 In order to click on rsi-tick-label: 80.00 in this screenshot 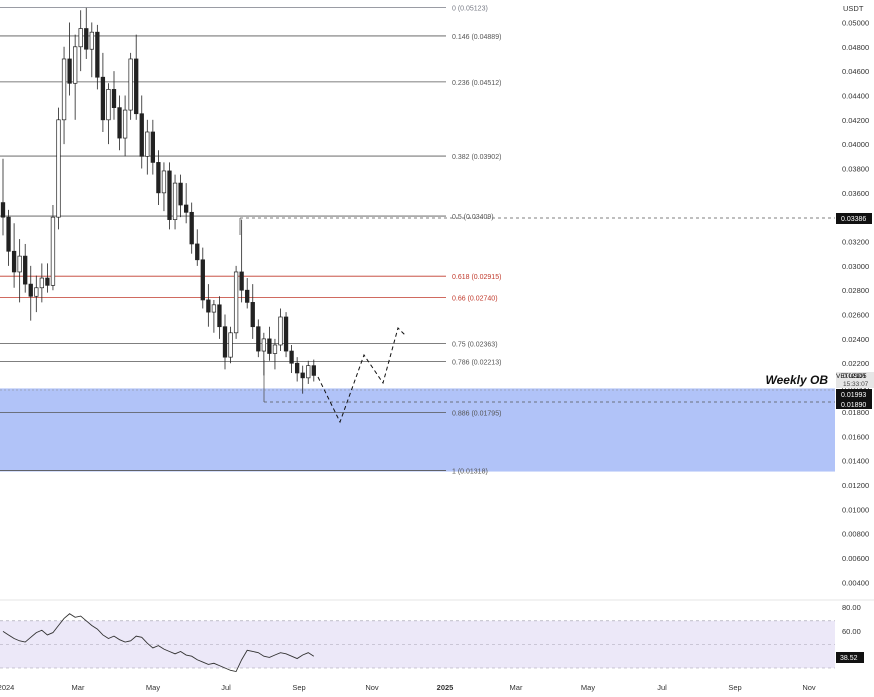, I will do `click(851, 607)`.